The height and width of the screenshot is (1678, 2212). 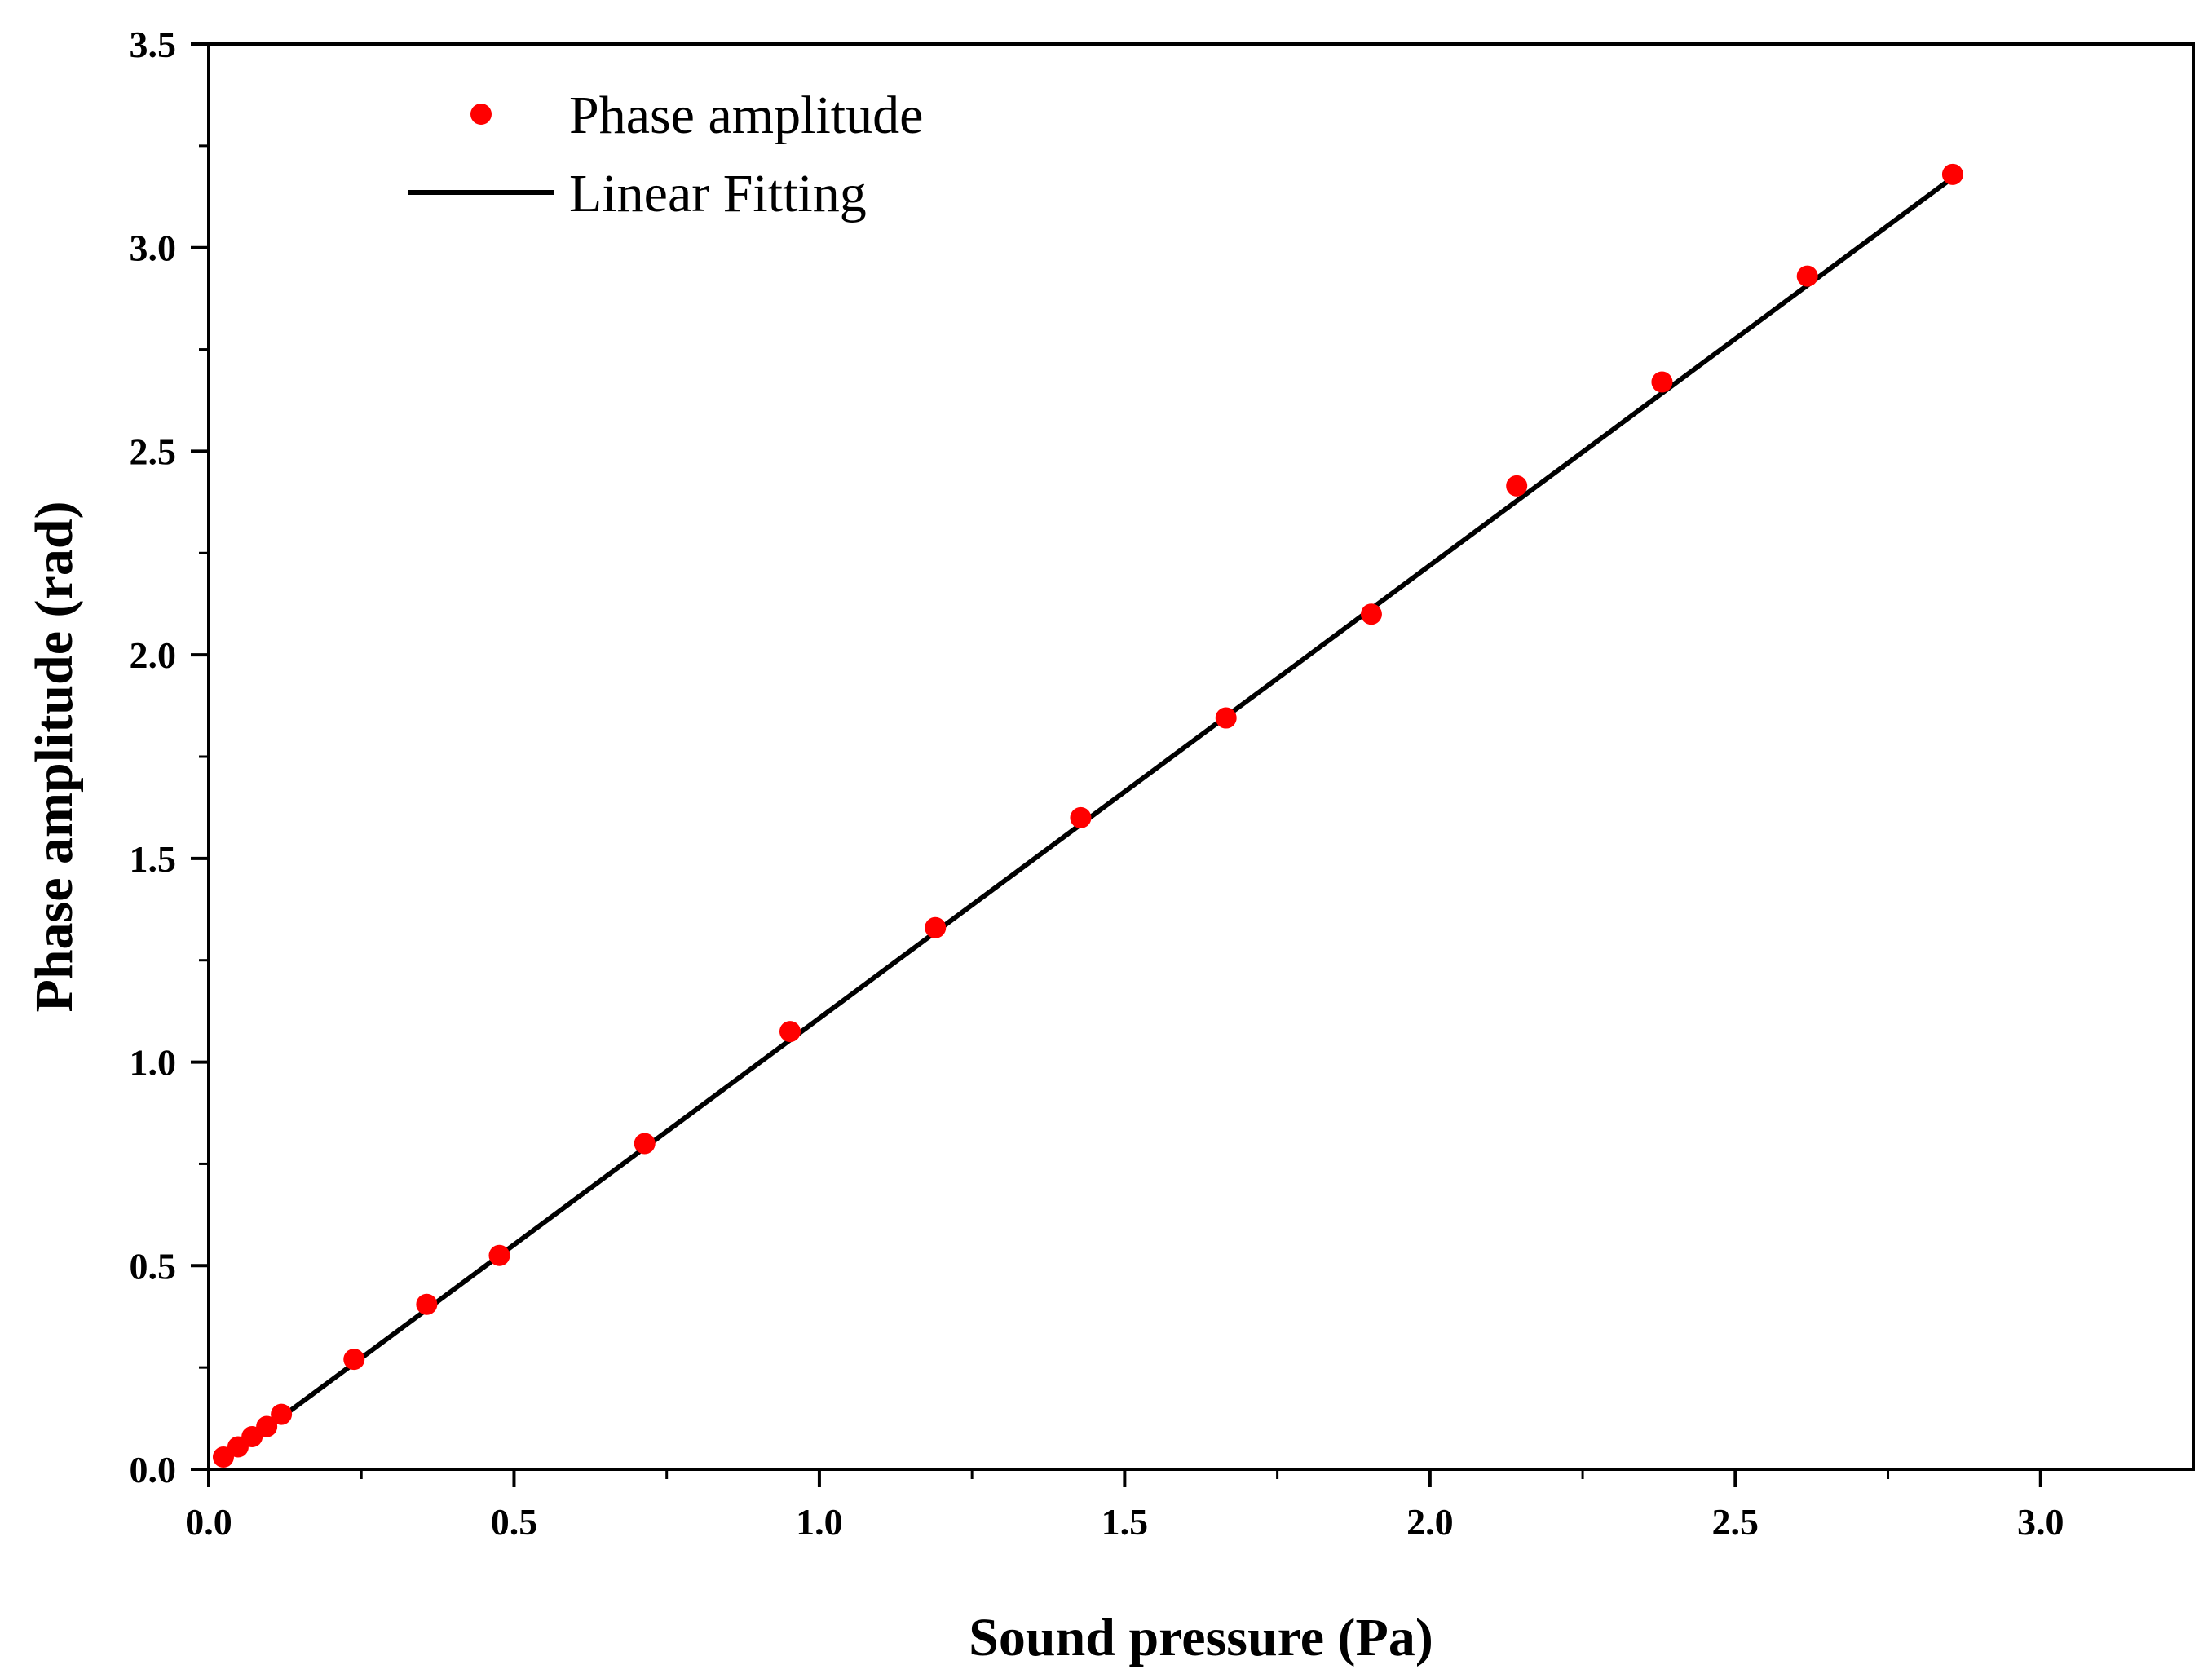 I want to click on y-tick-label: 0.5, so click(x=153, y=1266).